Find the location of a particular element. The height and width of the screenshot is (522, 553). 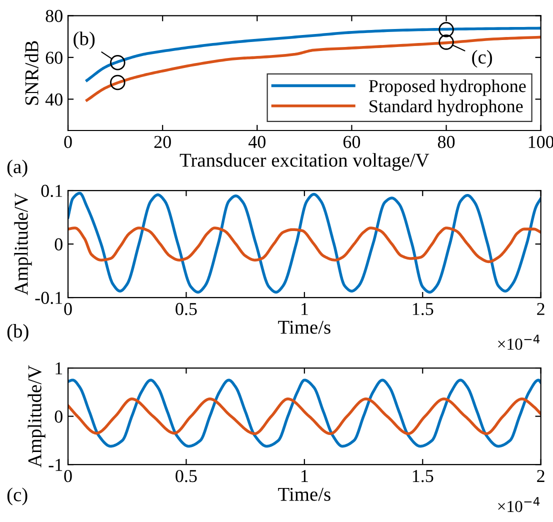

y-tick-label: -1 is located at coordinates (55, 464).